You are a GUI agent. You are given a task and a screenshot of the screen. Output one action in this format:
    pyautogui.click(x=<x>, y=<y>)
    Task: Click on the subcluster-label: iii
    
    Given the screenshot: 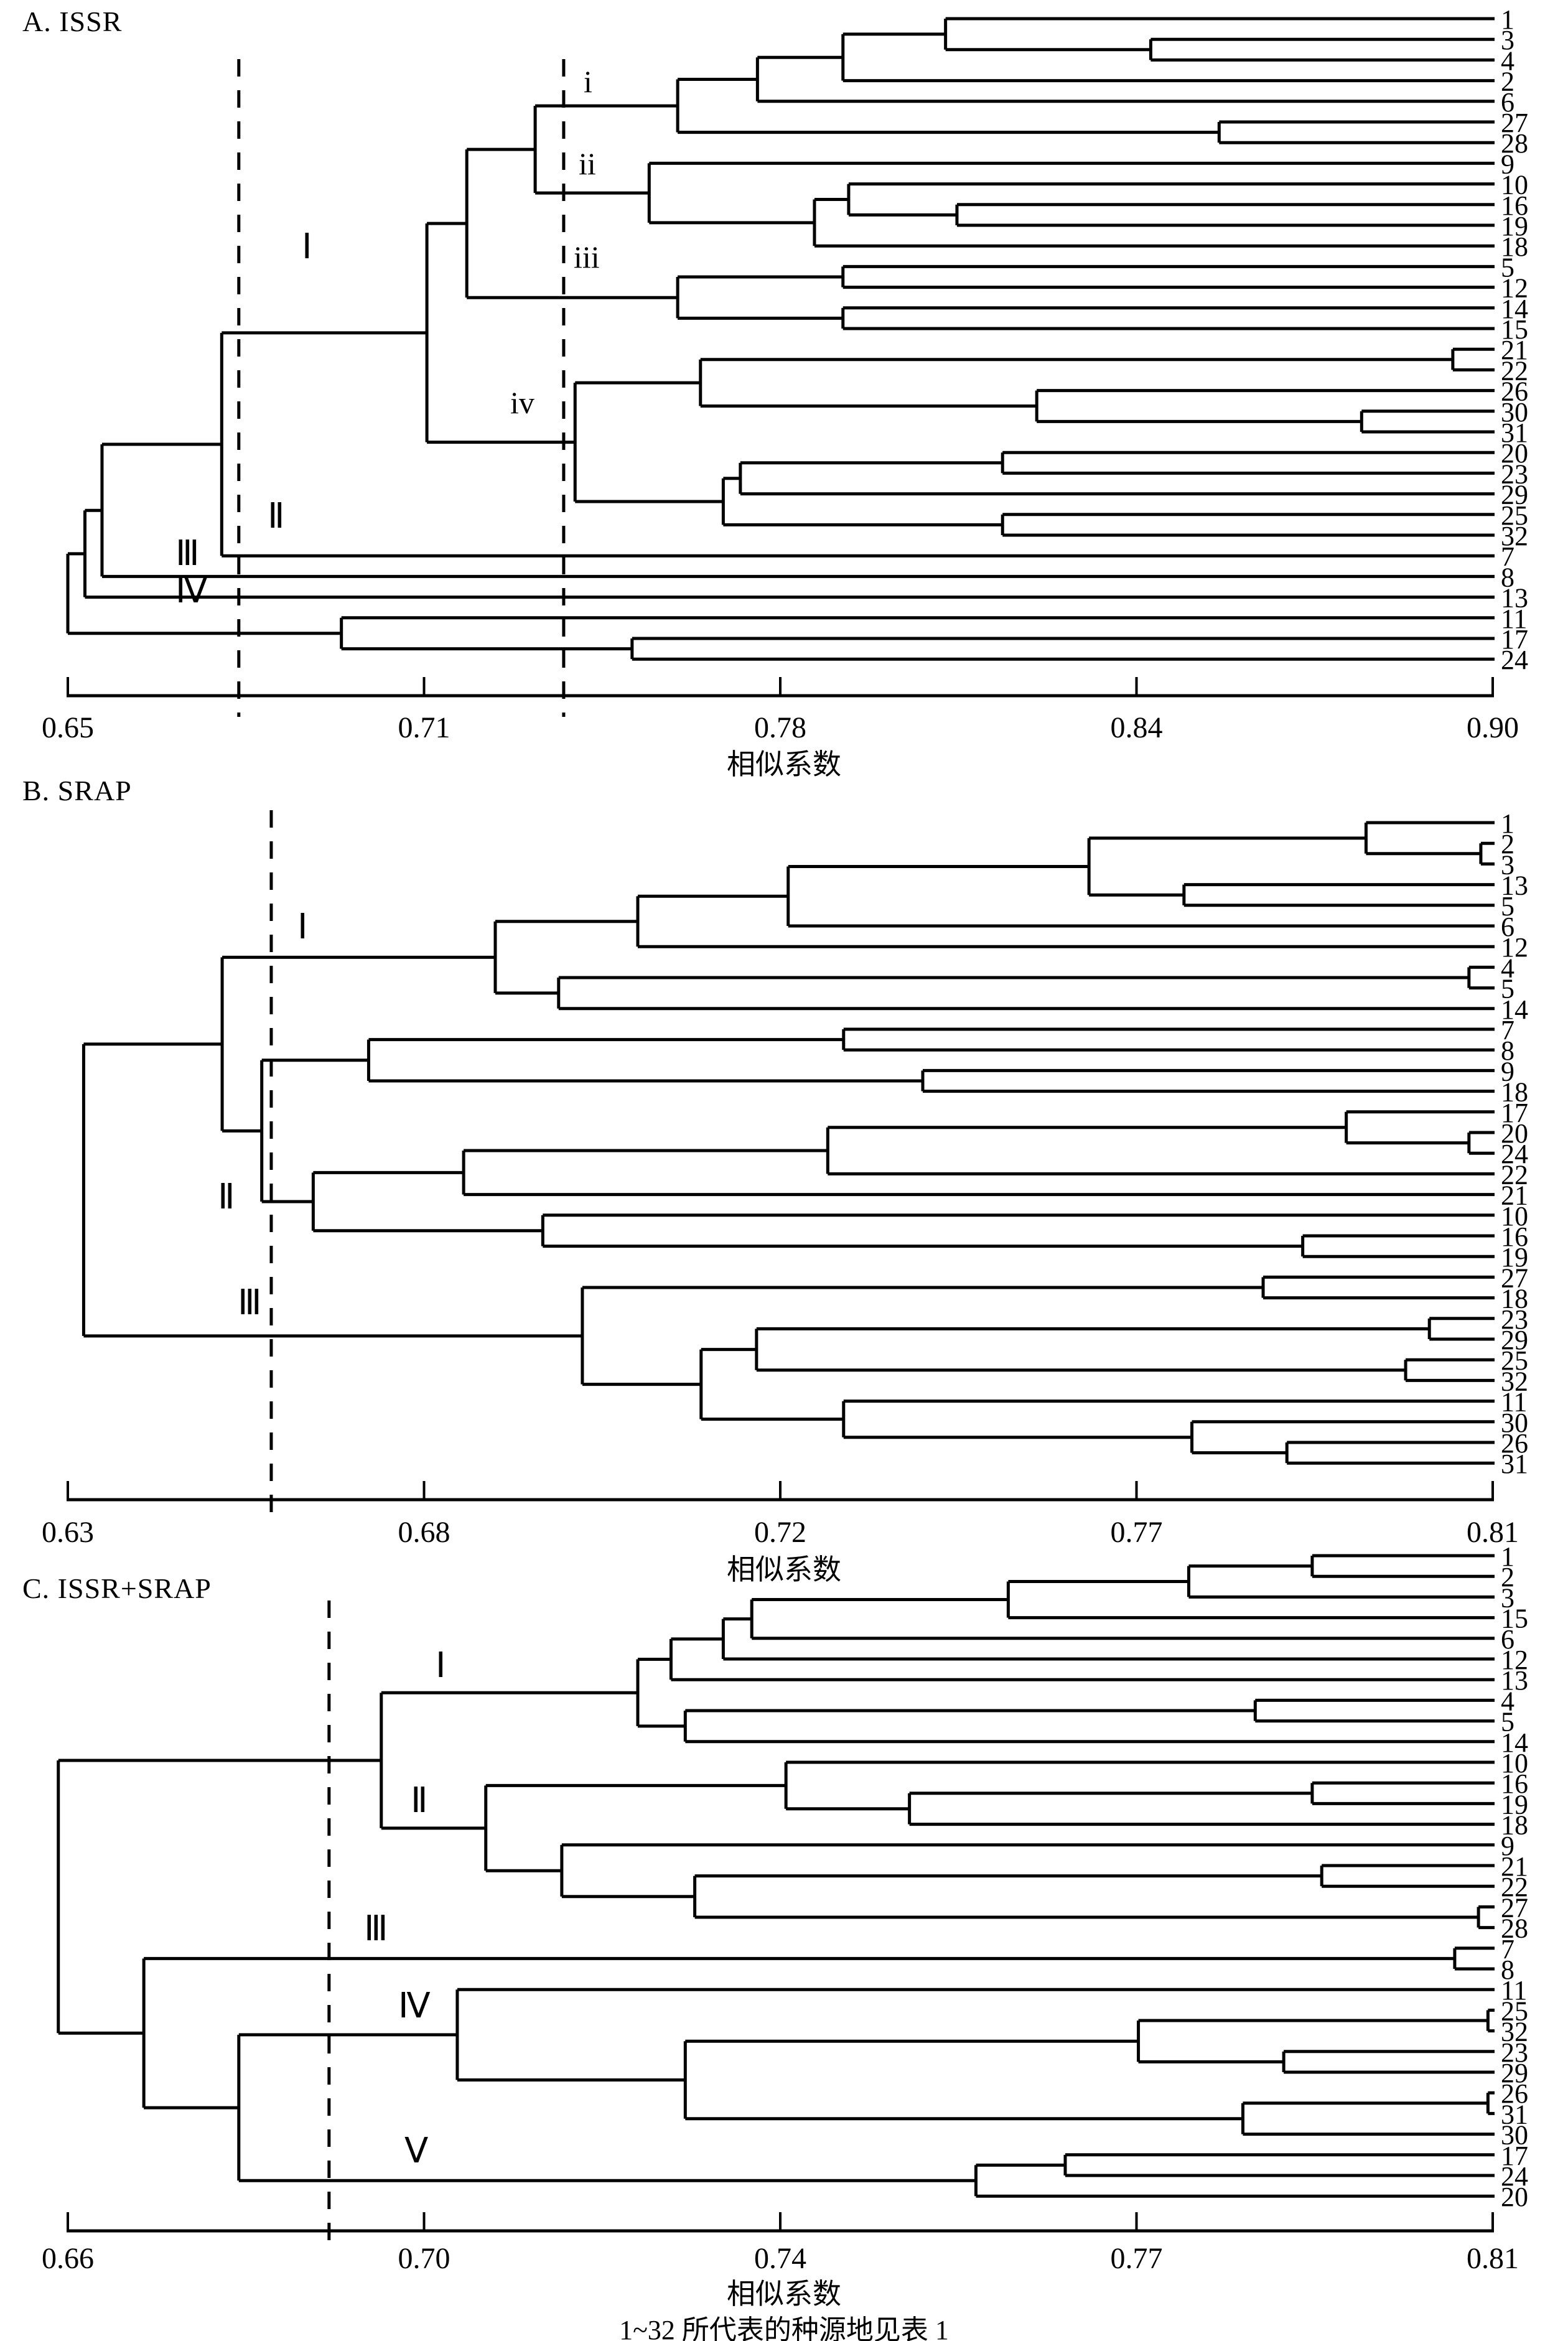 What is the action you would take?
    pyautogui.click(x=587, y=257)
    